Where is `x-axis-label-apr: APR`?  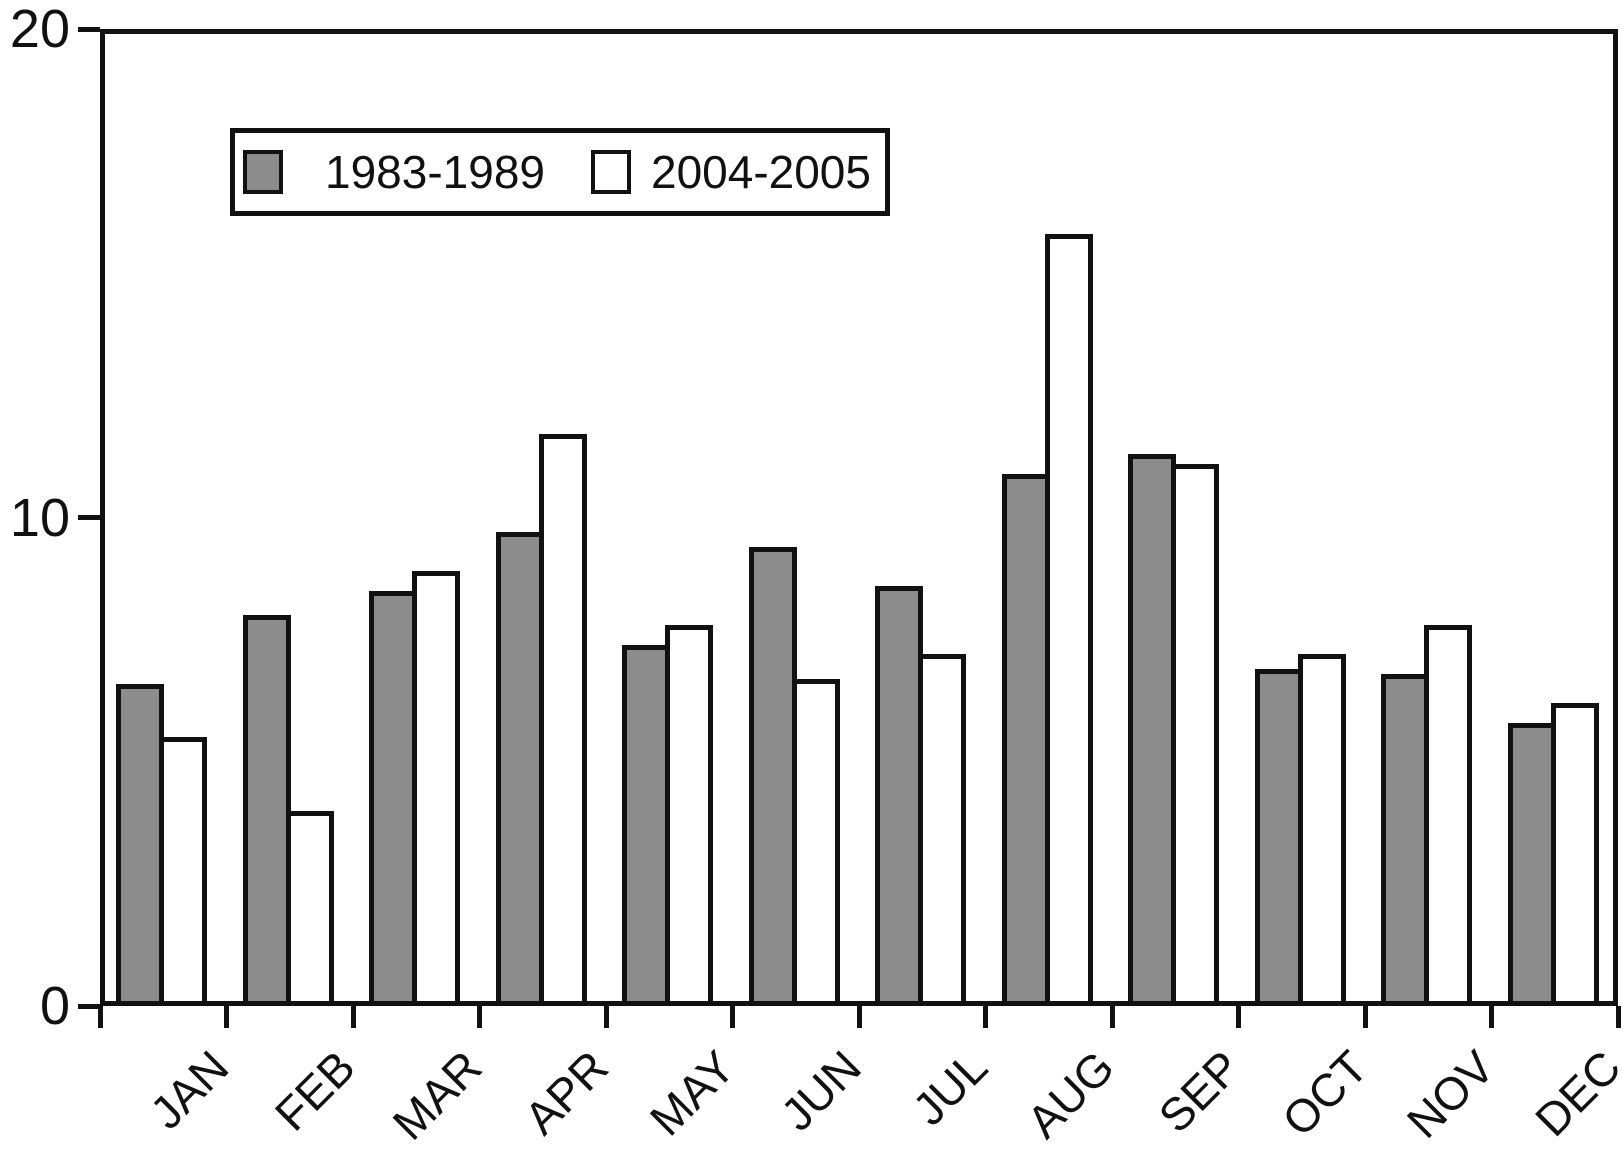
x-axis-label-apr: APR is located at coordinates (566, 1092).